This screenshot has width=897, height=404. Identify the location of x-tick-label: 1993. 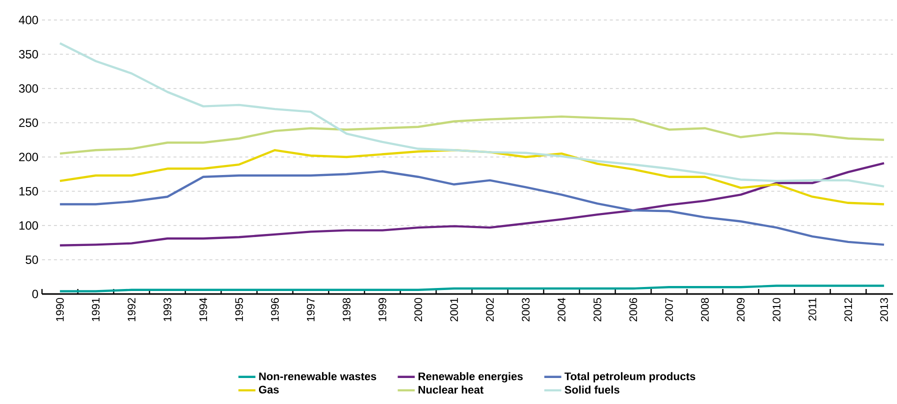
(168, 310).